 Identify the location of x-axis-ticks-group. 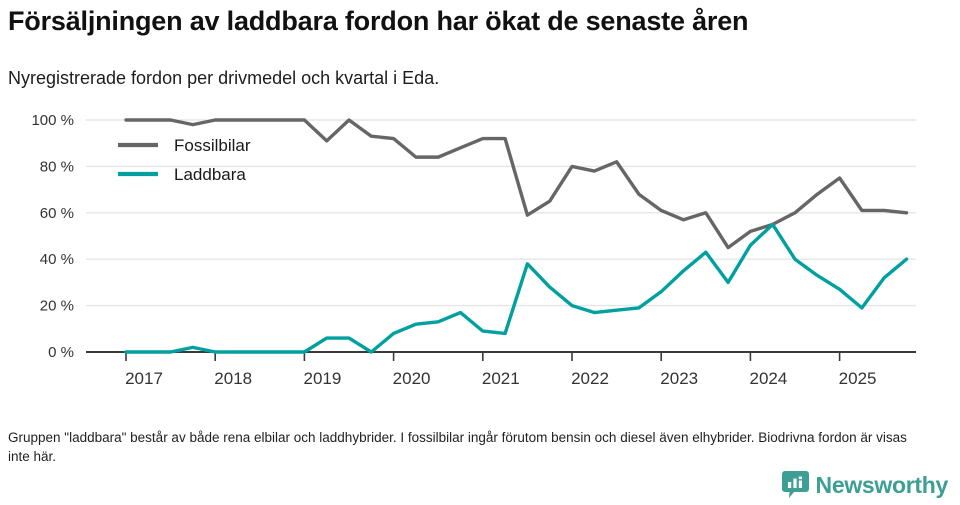
(483, 356).